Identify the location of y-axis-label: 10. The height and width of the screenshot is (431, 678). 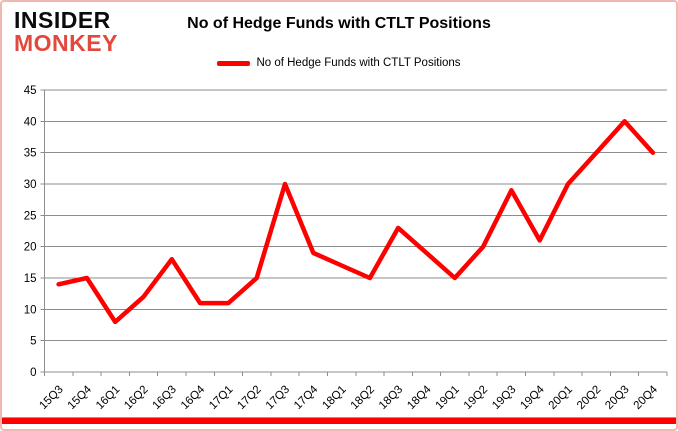
(30, 310).